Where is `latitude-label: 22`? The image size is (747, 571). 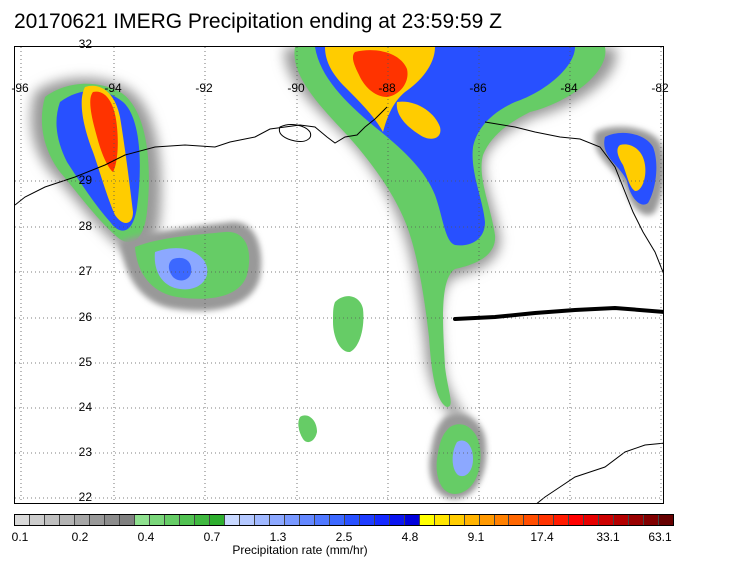
latitude-label: 22 is located at coordinates (85, 497).